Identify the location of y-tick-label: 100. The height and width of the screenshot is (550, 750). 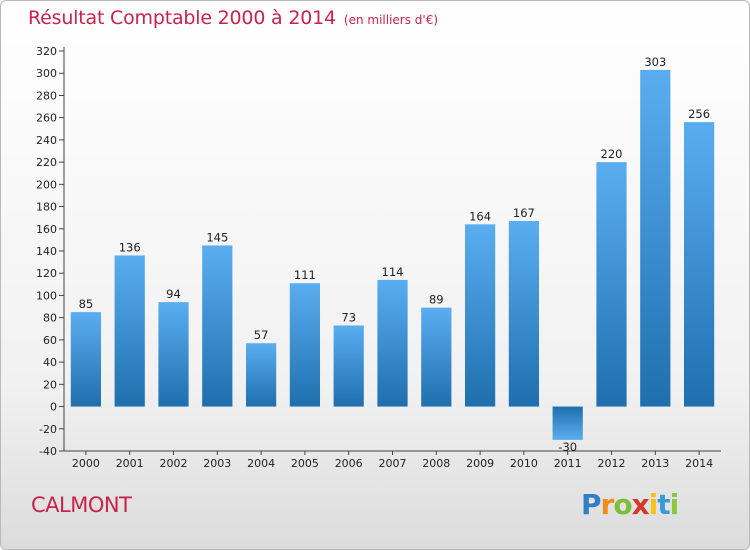
(46, 295).